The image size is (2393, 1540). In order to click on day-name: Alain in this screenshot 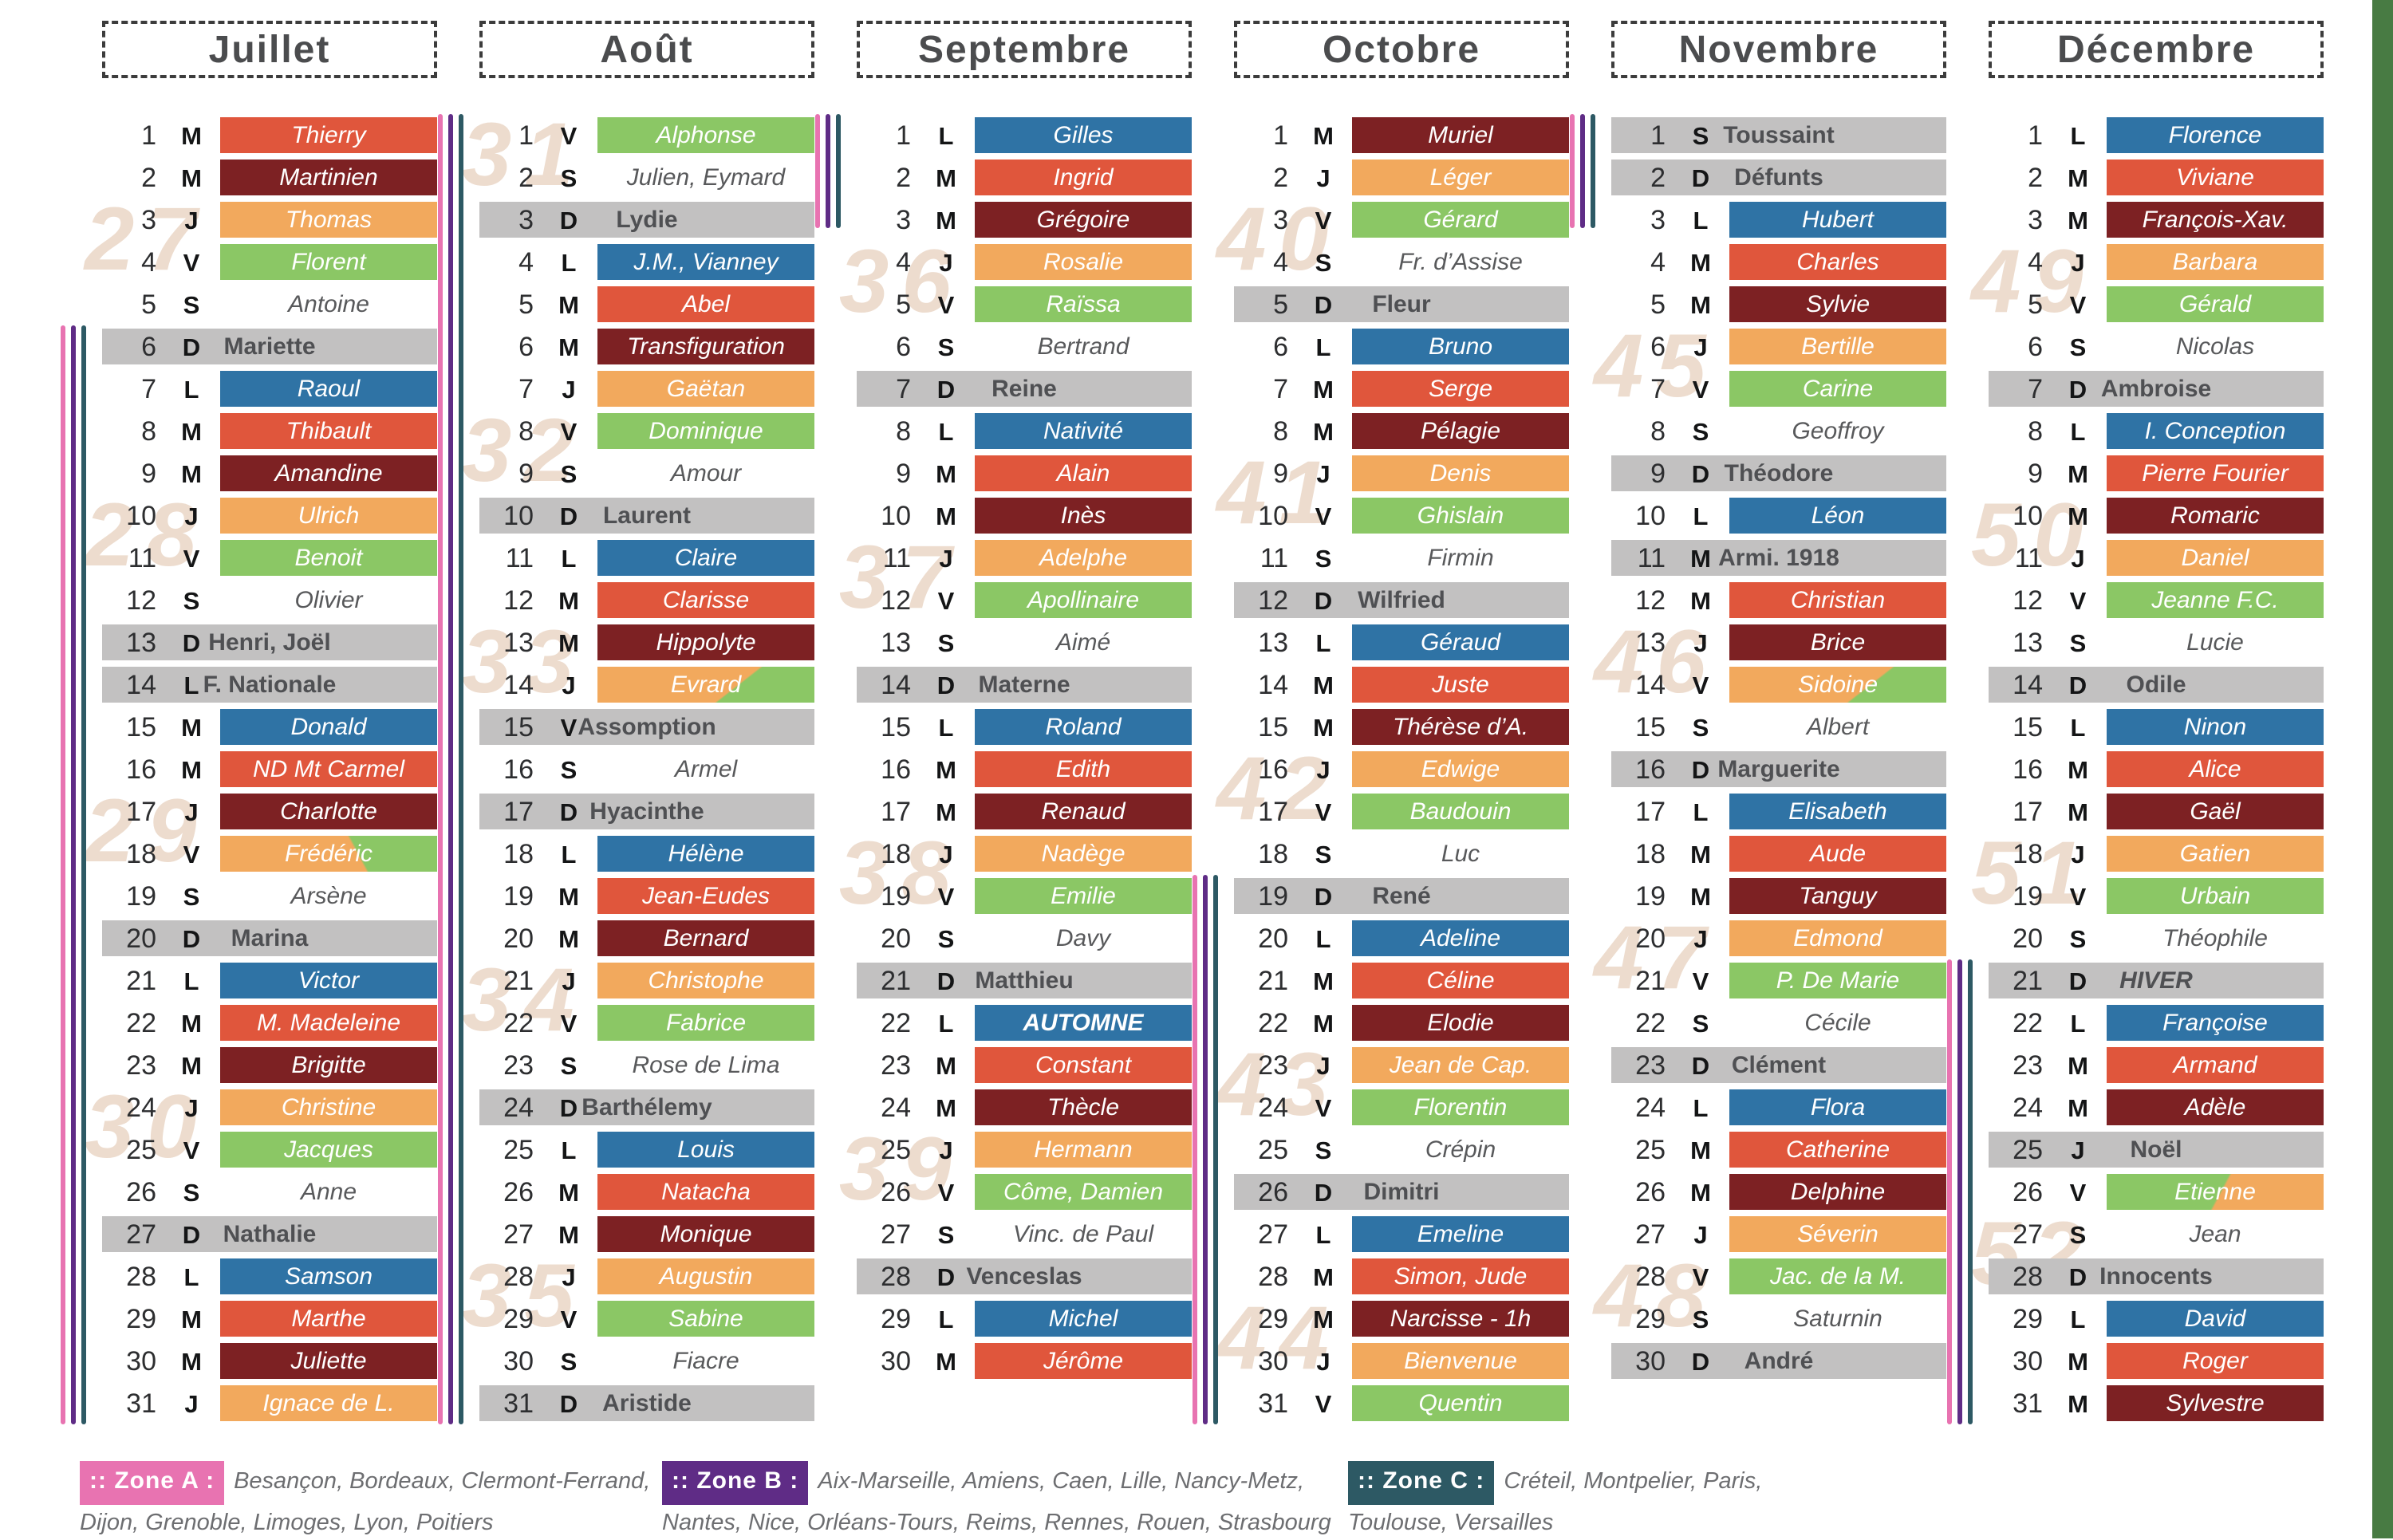, I will do `click(1083, 473)`.